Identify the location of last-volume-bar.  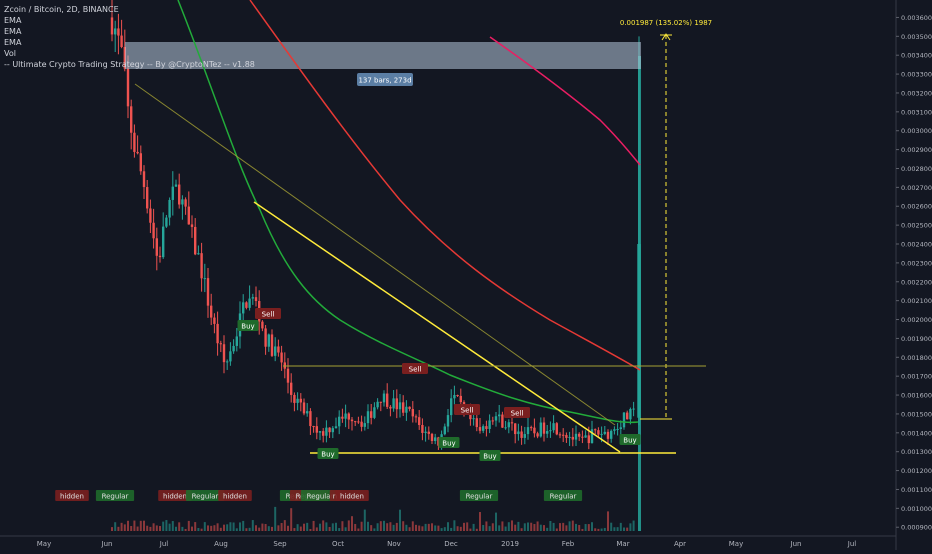
(639, 293).